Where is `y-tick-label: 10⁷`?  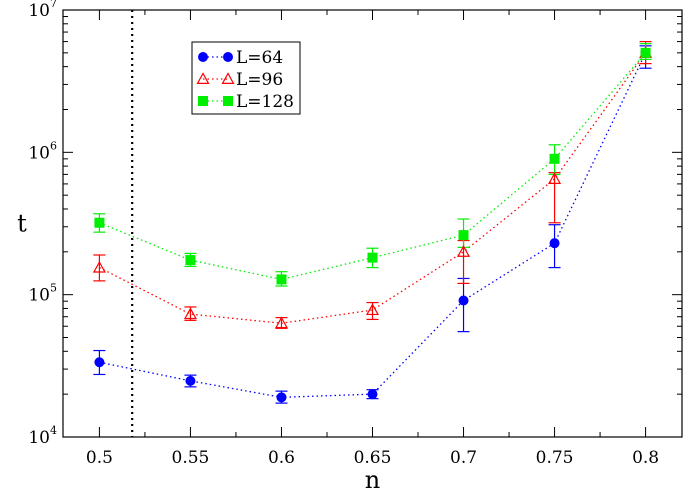 y-tick-label: 10⁷ is located at coordinates (42, 10).